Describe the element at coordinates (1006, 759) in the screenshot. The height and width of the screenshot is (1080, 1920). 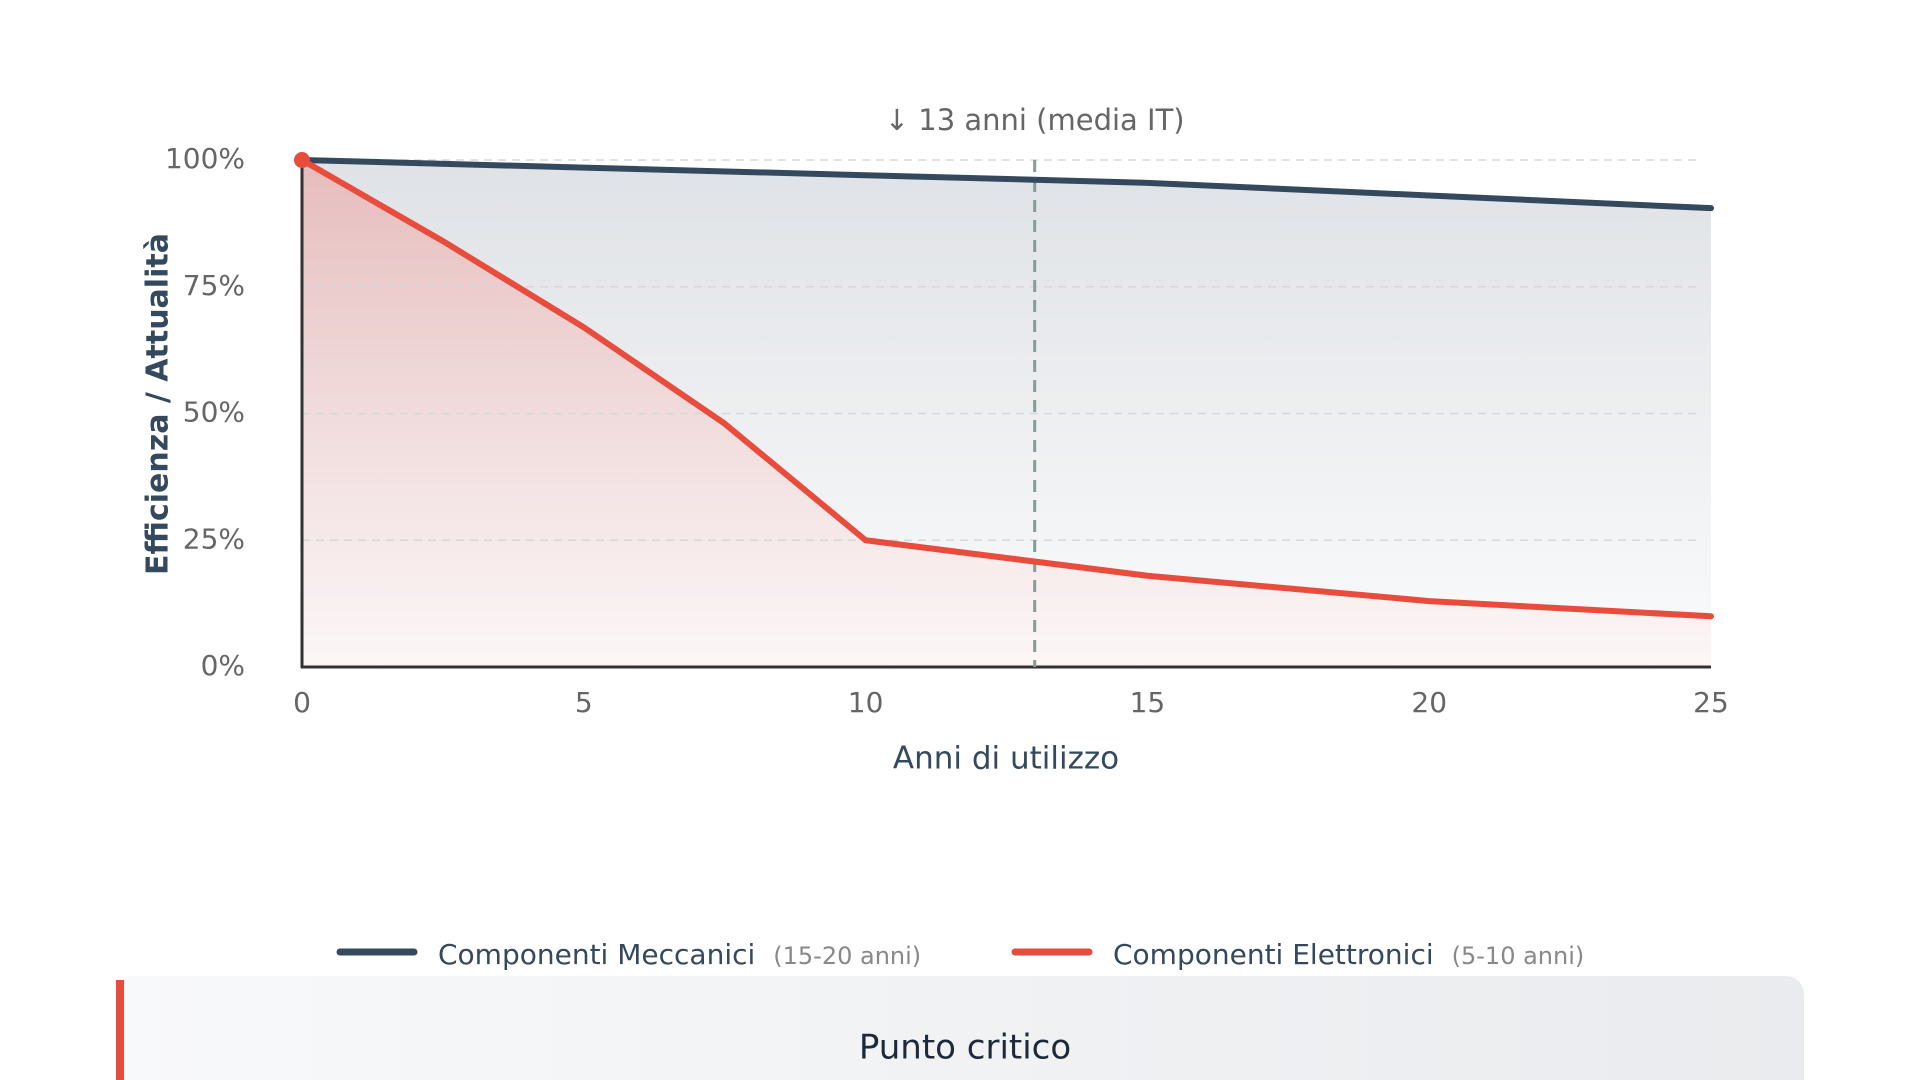
I see `x-axis-title: Anni di utilizzo` at that location.